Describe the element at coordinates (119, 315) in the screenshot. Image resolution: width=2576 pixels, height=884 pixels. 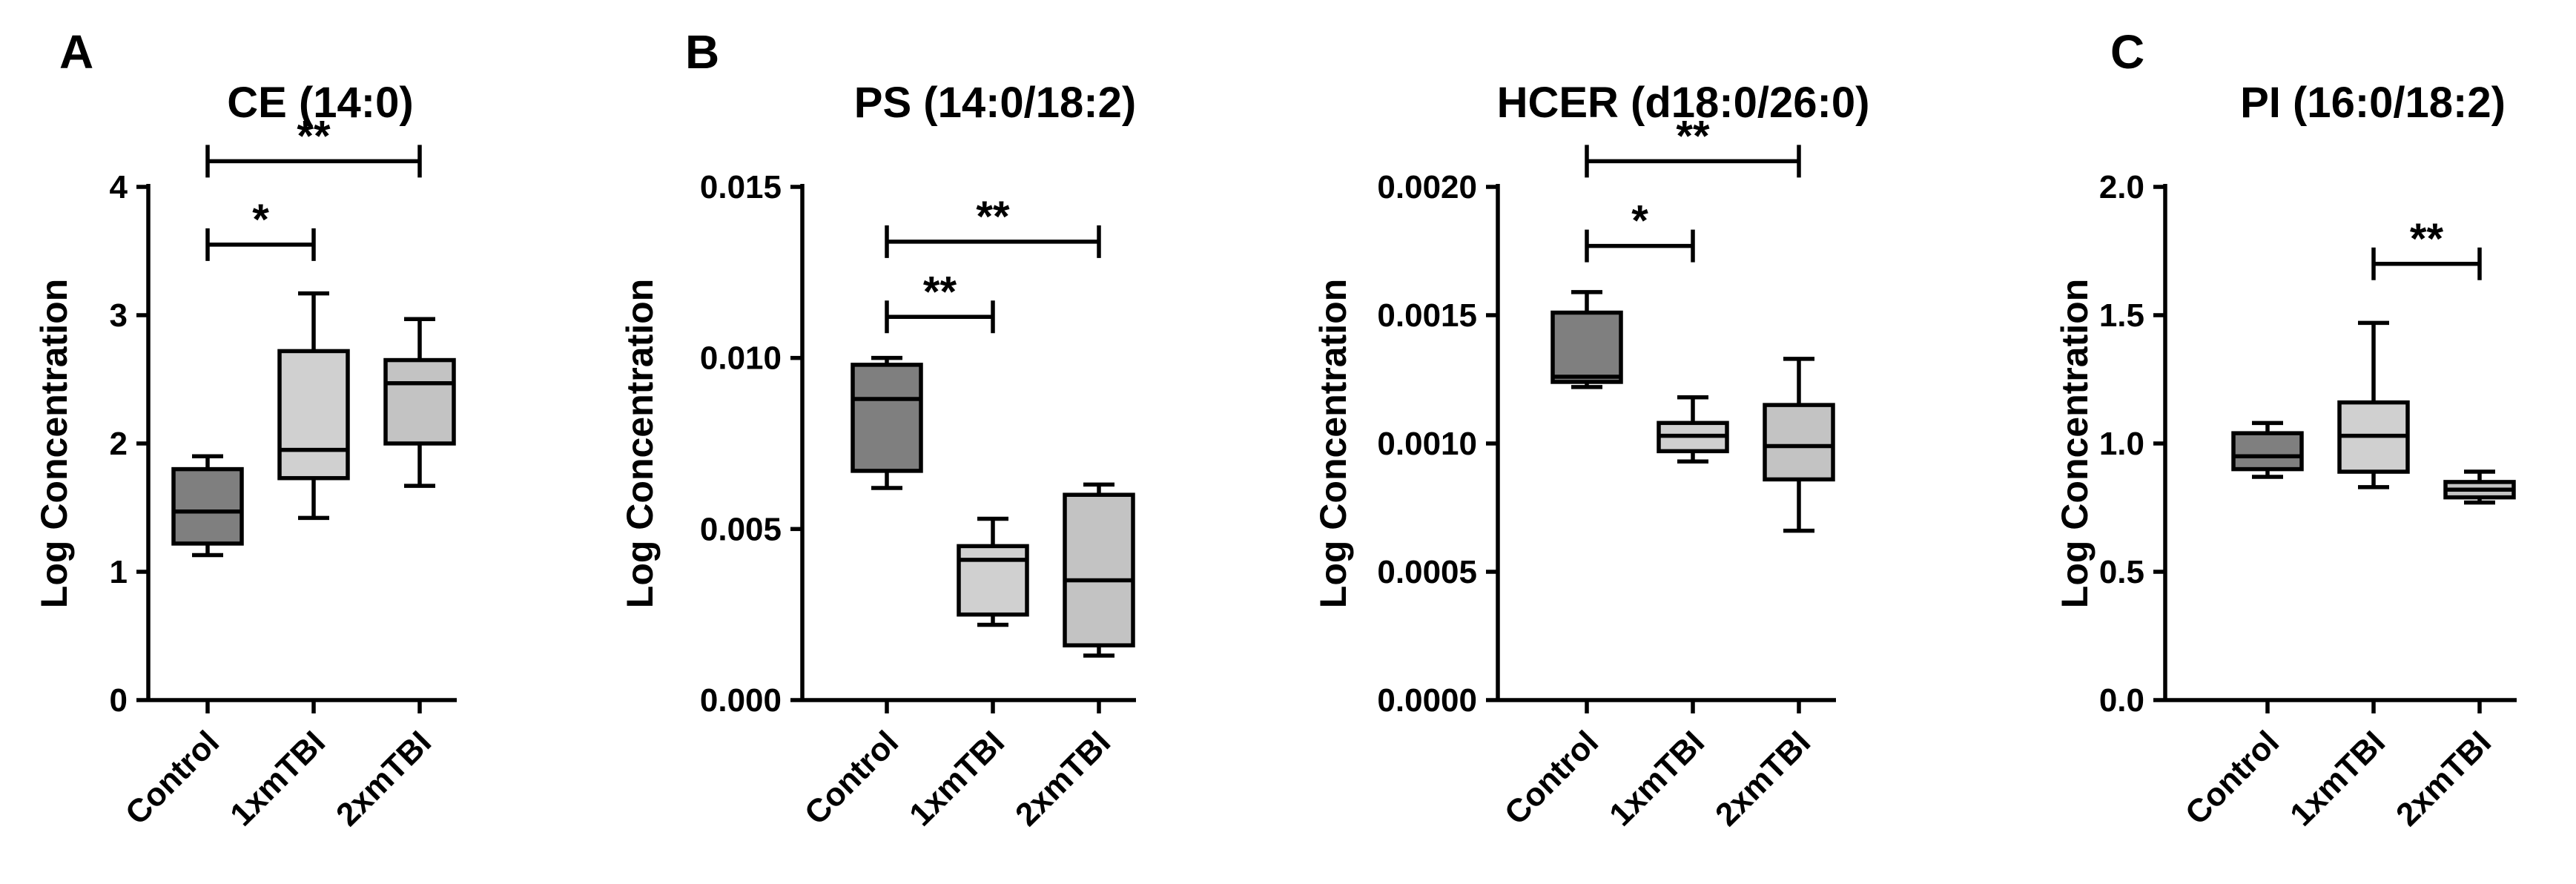
I see `y-tick-label: 3` at that location.